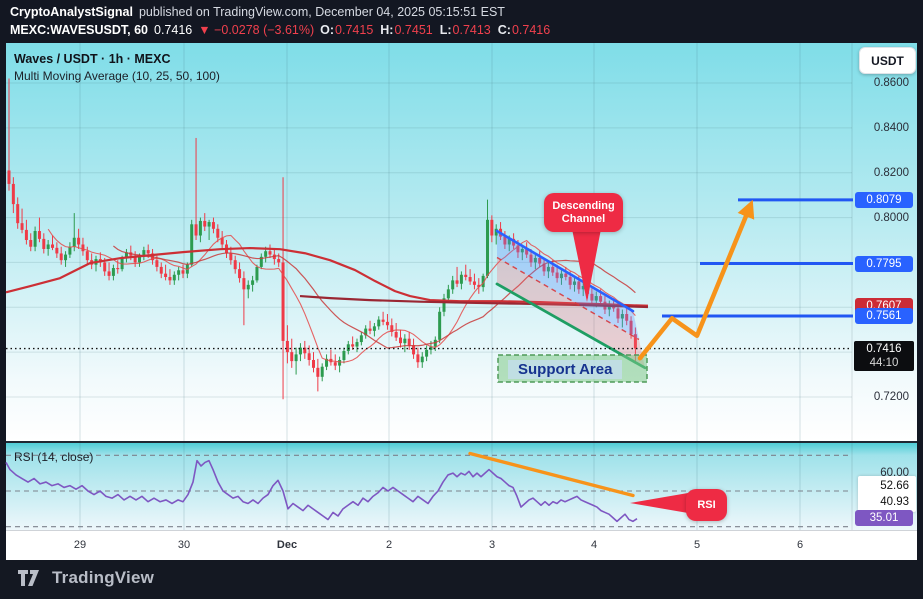 The width and height of the screenshot is (923, 599). Describe the element at coordinates (492, 545) in the screenshot. I see `time-label: 3` at that location.